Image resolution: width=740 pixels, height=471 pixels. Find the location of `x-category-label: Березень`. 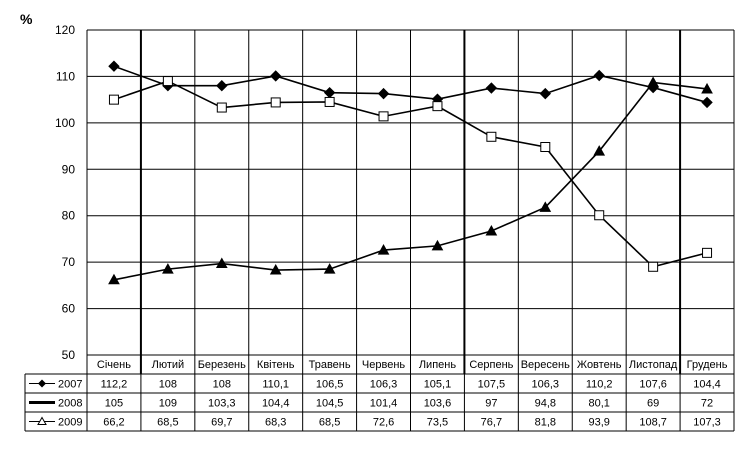

x-category-label: Березень is located at coordinates (222, 365).